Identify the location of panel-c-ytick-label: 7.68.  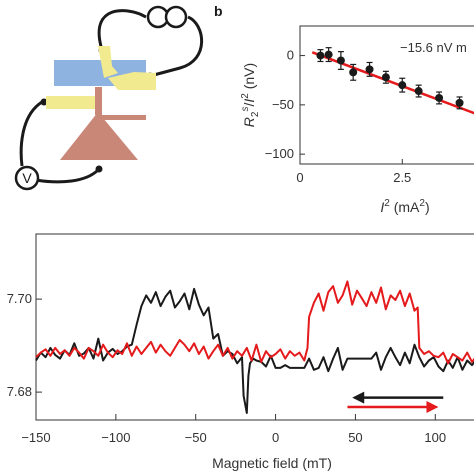
(19, 391).